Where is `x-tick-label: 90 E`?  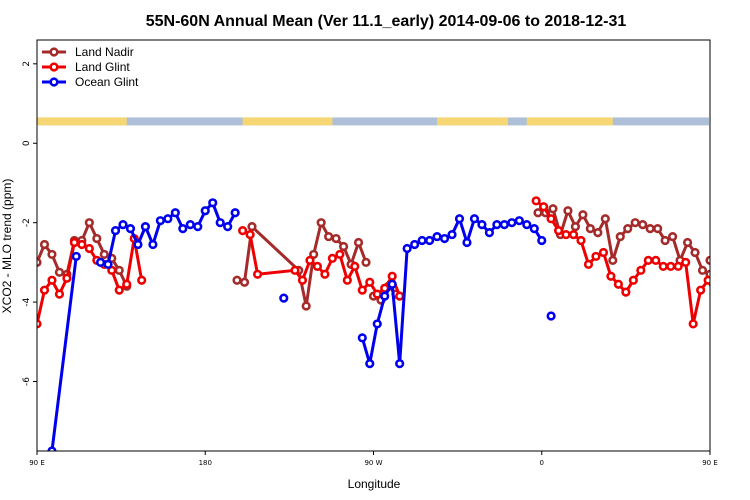 x-tick-label: 90 E is located at coordinates (37, 463).